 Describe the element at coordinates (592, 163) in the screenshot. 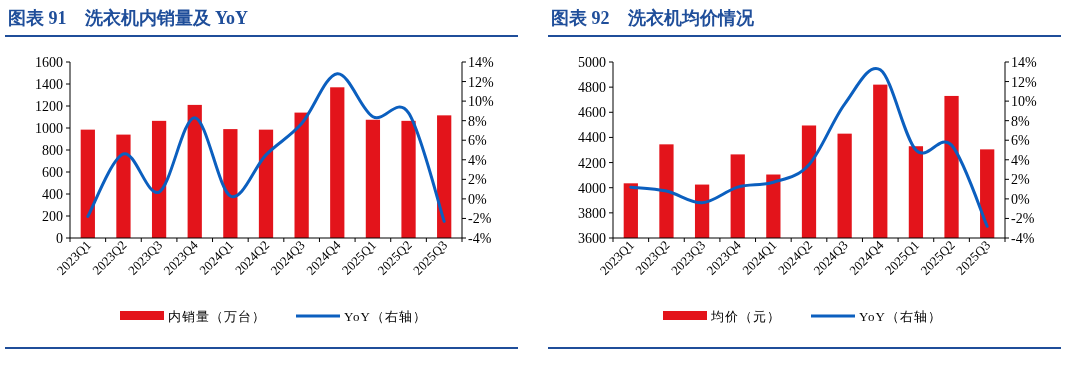

I see `y-tick-label: 4200` at that location.